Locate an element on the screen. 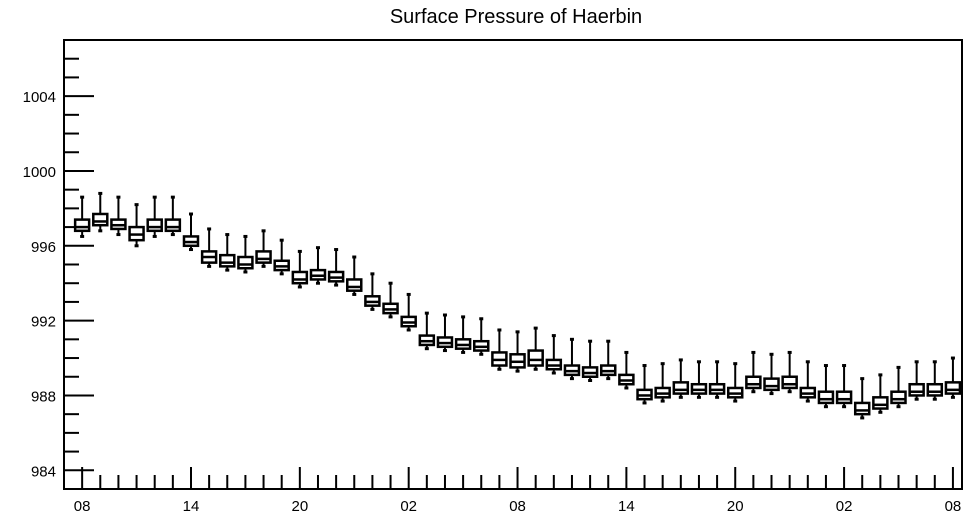  x-axis: 08 14 20 02 08 14 20 02 08 is located at coordinates (512, 491).